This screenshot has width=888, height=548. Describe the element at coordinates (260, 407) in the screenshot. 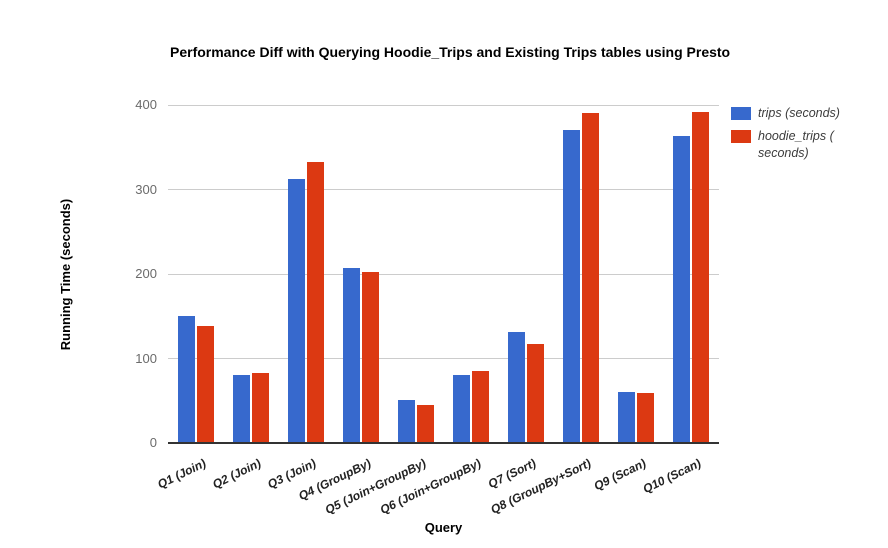

I see `bar-hoodie_trips-Q2` at that location.